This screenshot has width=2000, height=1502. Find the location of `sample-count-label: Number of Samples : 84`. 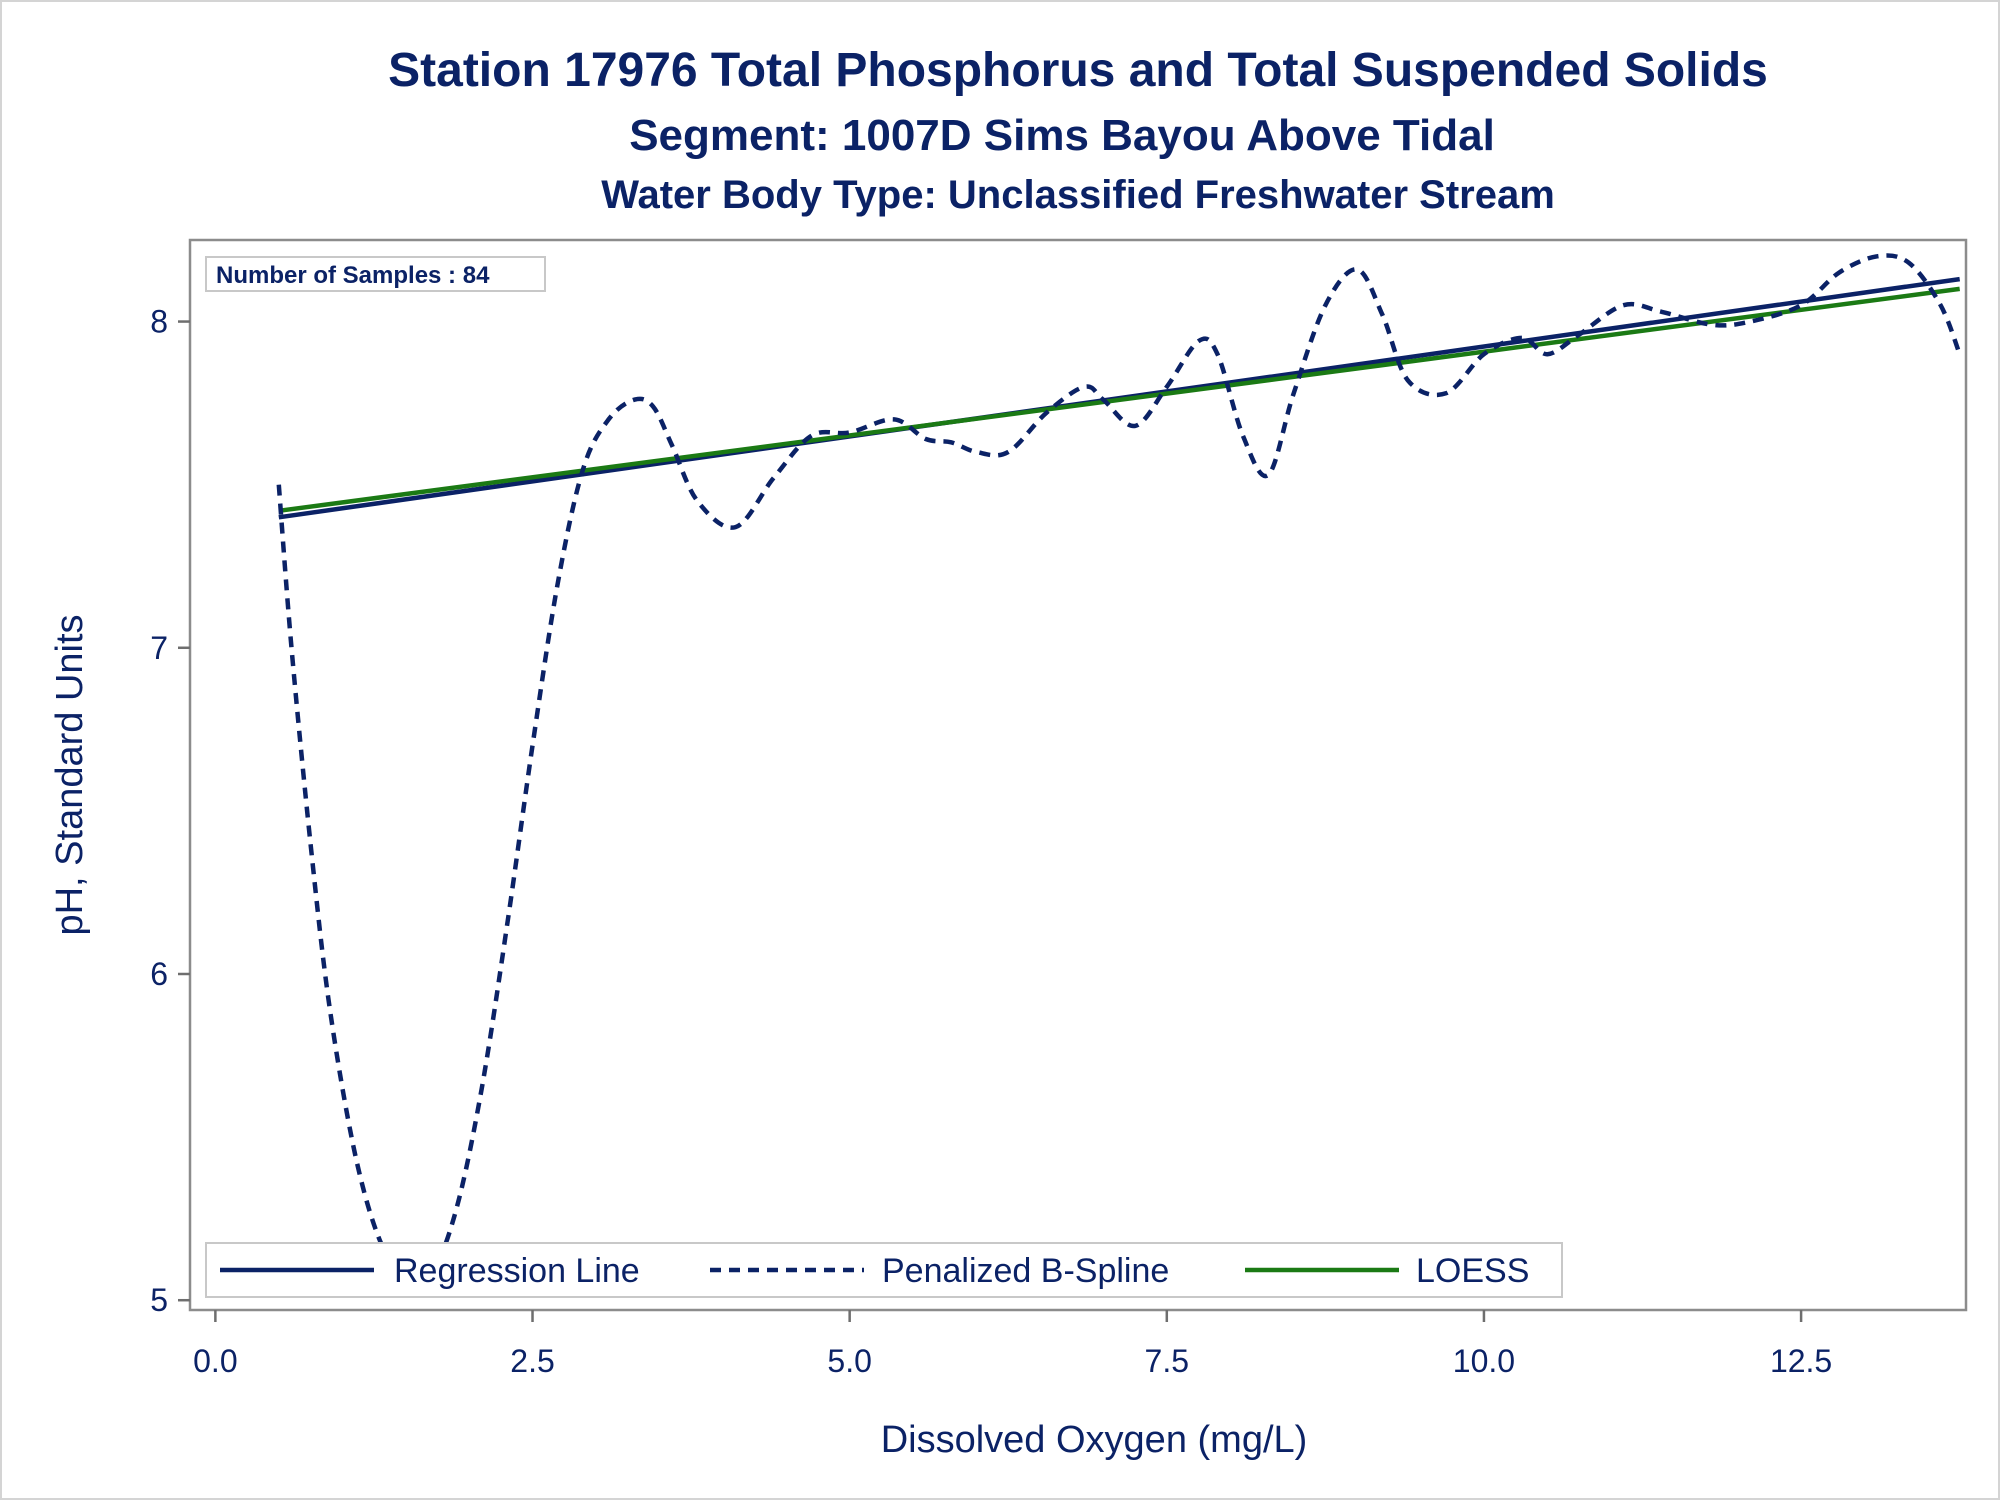

sample-count-label: Number of Samples : 84 is located at coordinates (353, 275).